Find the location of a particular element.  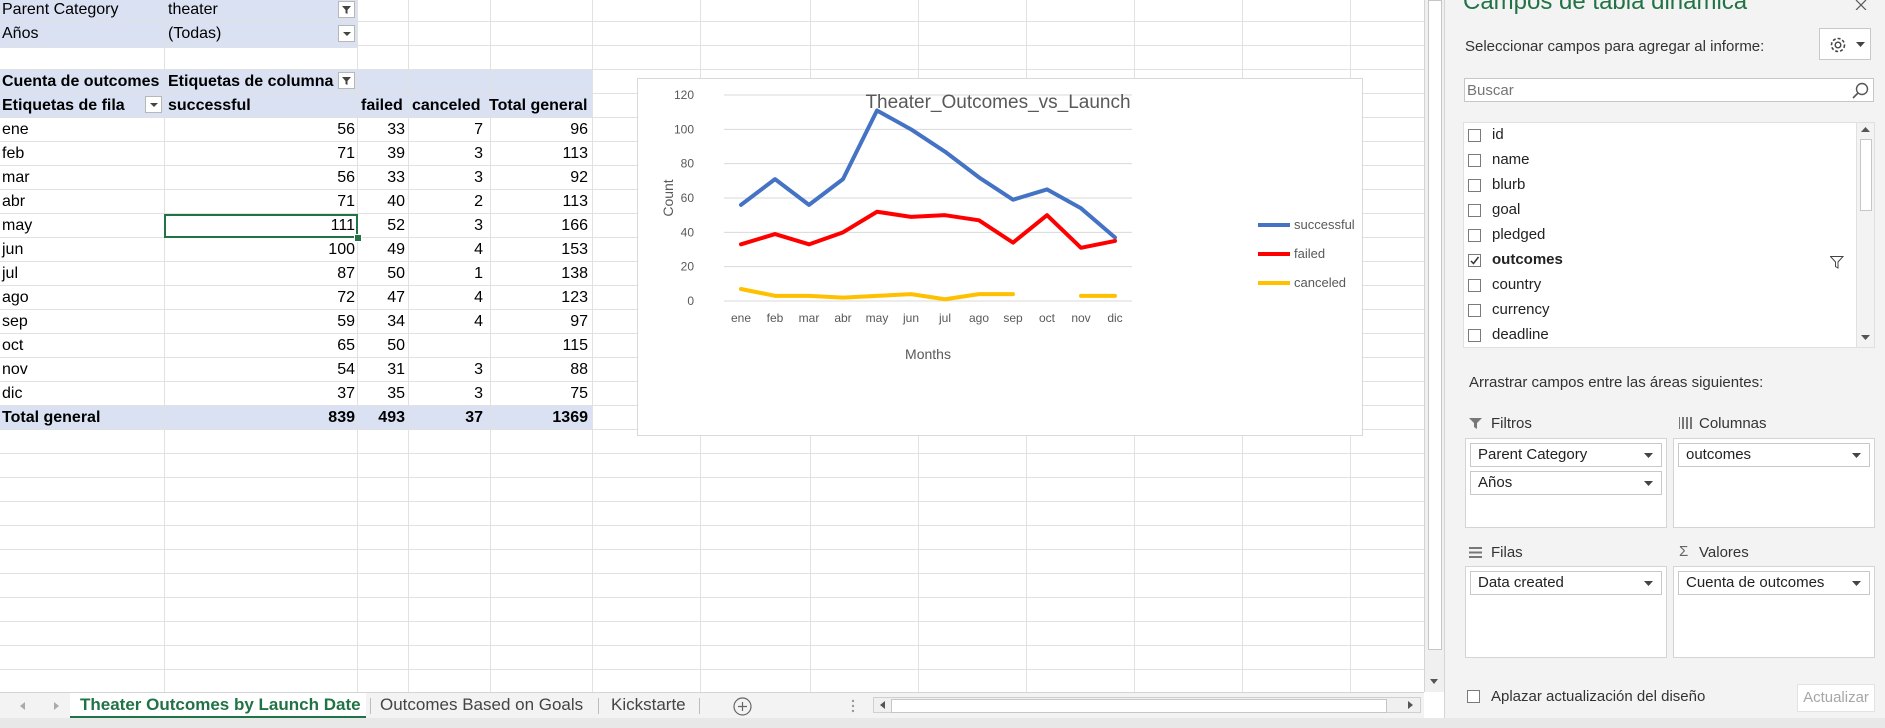

tab-scroll-right-icon is located at coordinates (57, 706).